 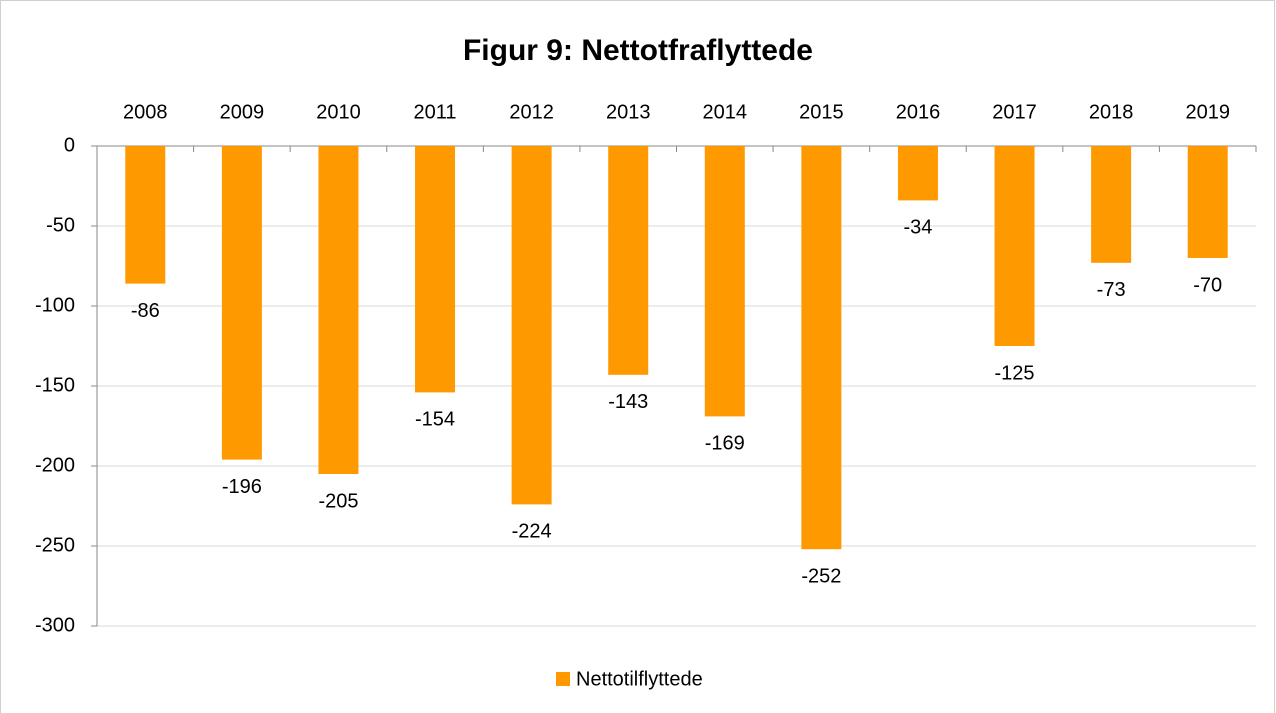 What do you see at coordinates (1015, 373) in the screenshot?
I see `data-label: -125` at bounding box center [1015, 373].